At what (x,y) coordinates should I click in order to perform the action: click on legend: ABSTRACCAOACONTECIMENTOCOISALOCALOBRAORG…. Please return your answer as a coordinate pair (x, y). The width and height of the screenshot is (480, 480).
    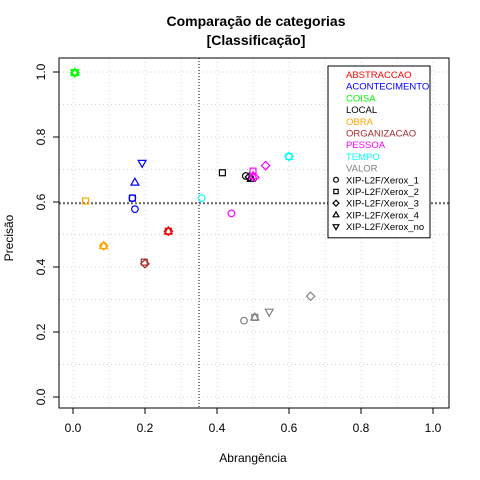
    Looking at the image, I should click on (379, 152).